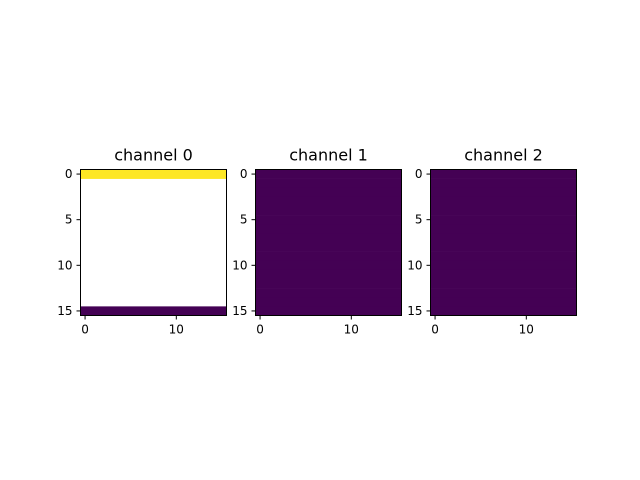  What do you see at coordinates (328, 155) in the screenshot?
I see `panel-title: channel 1` at bounding box center [328, 155].